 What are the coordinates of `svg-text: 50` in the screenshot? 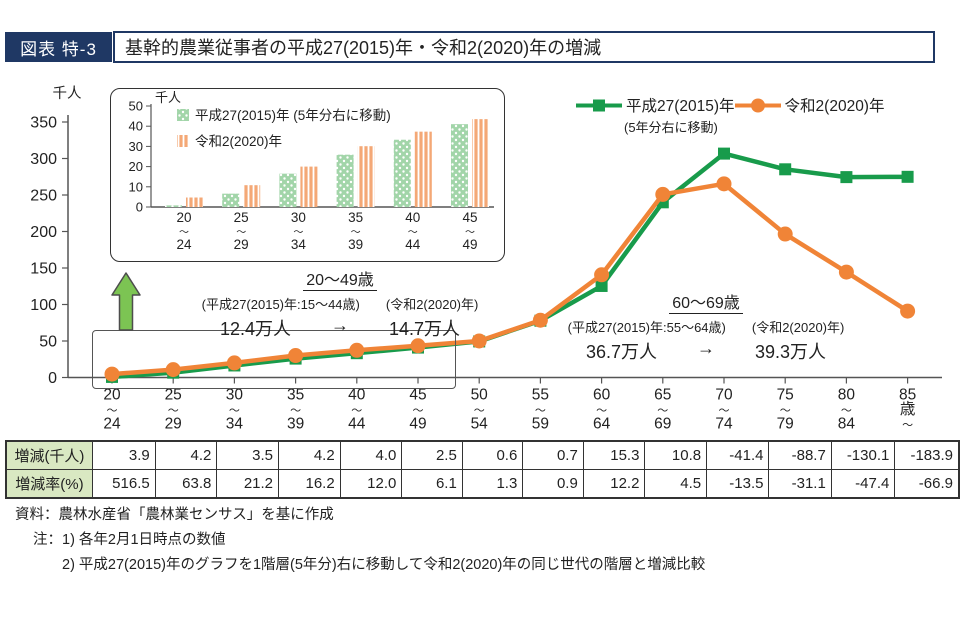 It's located at (136, 106).